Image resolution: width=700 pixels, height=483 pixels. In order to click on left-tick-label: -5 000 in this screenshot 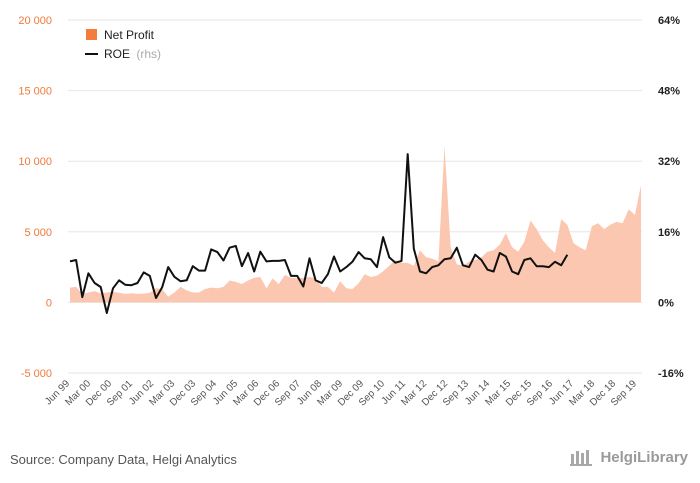, I will do `click(36, 374)`.